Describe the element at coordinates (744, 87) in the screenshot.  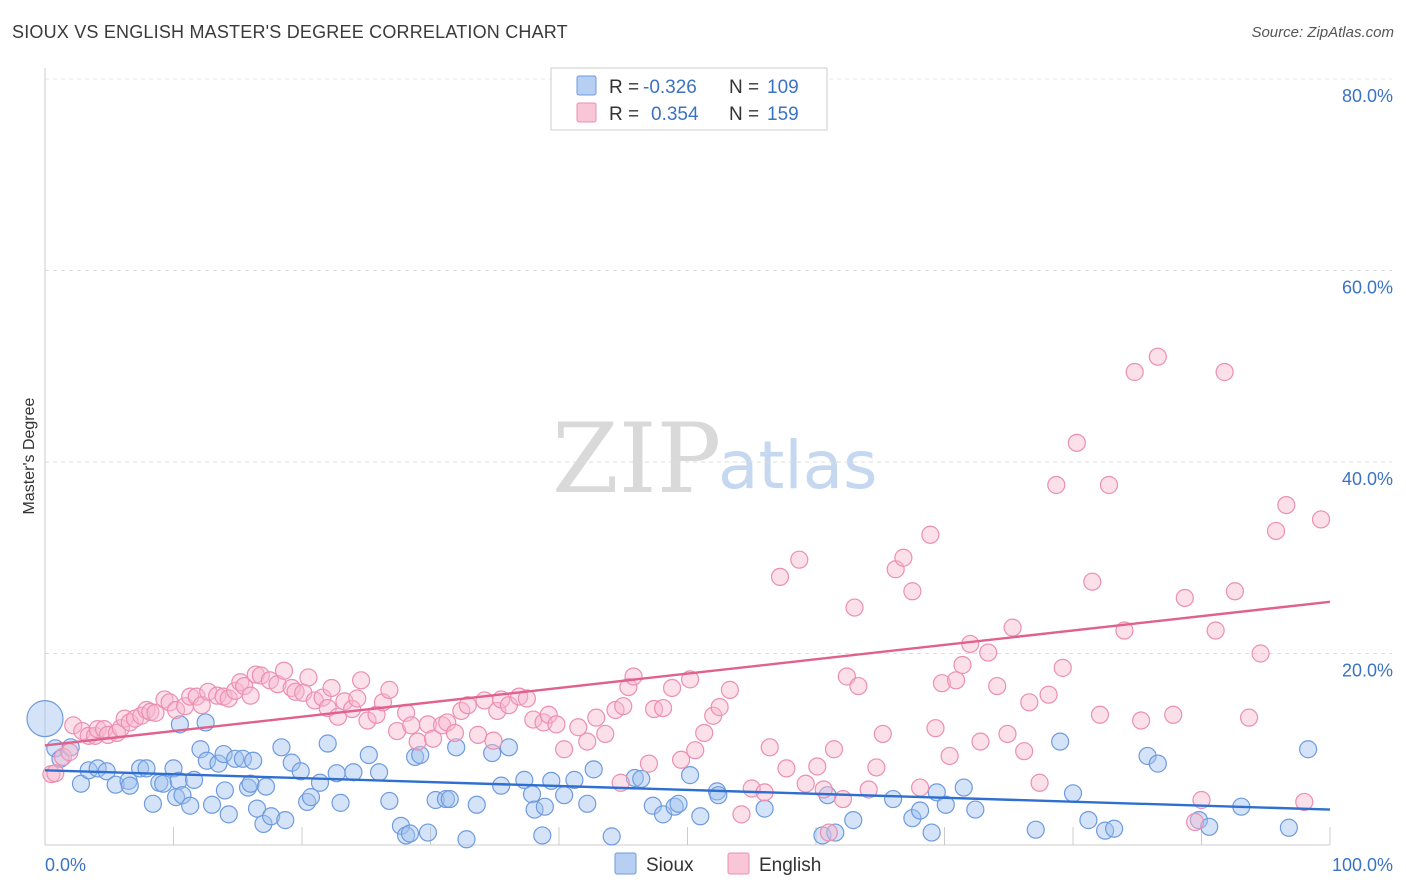
I see `legend-n-label-sioux: N =` at that location.